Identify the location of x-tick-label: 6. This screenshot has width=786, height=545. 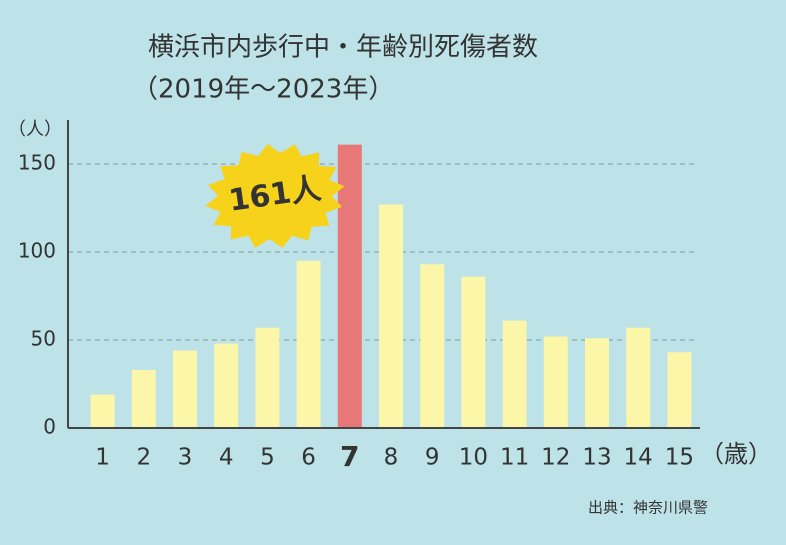
(308, 458).